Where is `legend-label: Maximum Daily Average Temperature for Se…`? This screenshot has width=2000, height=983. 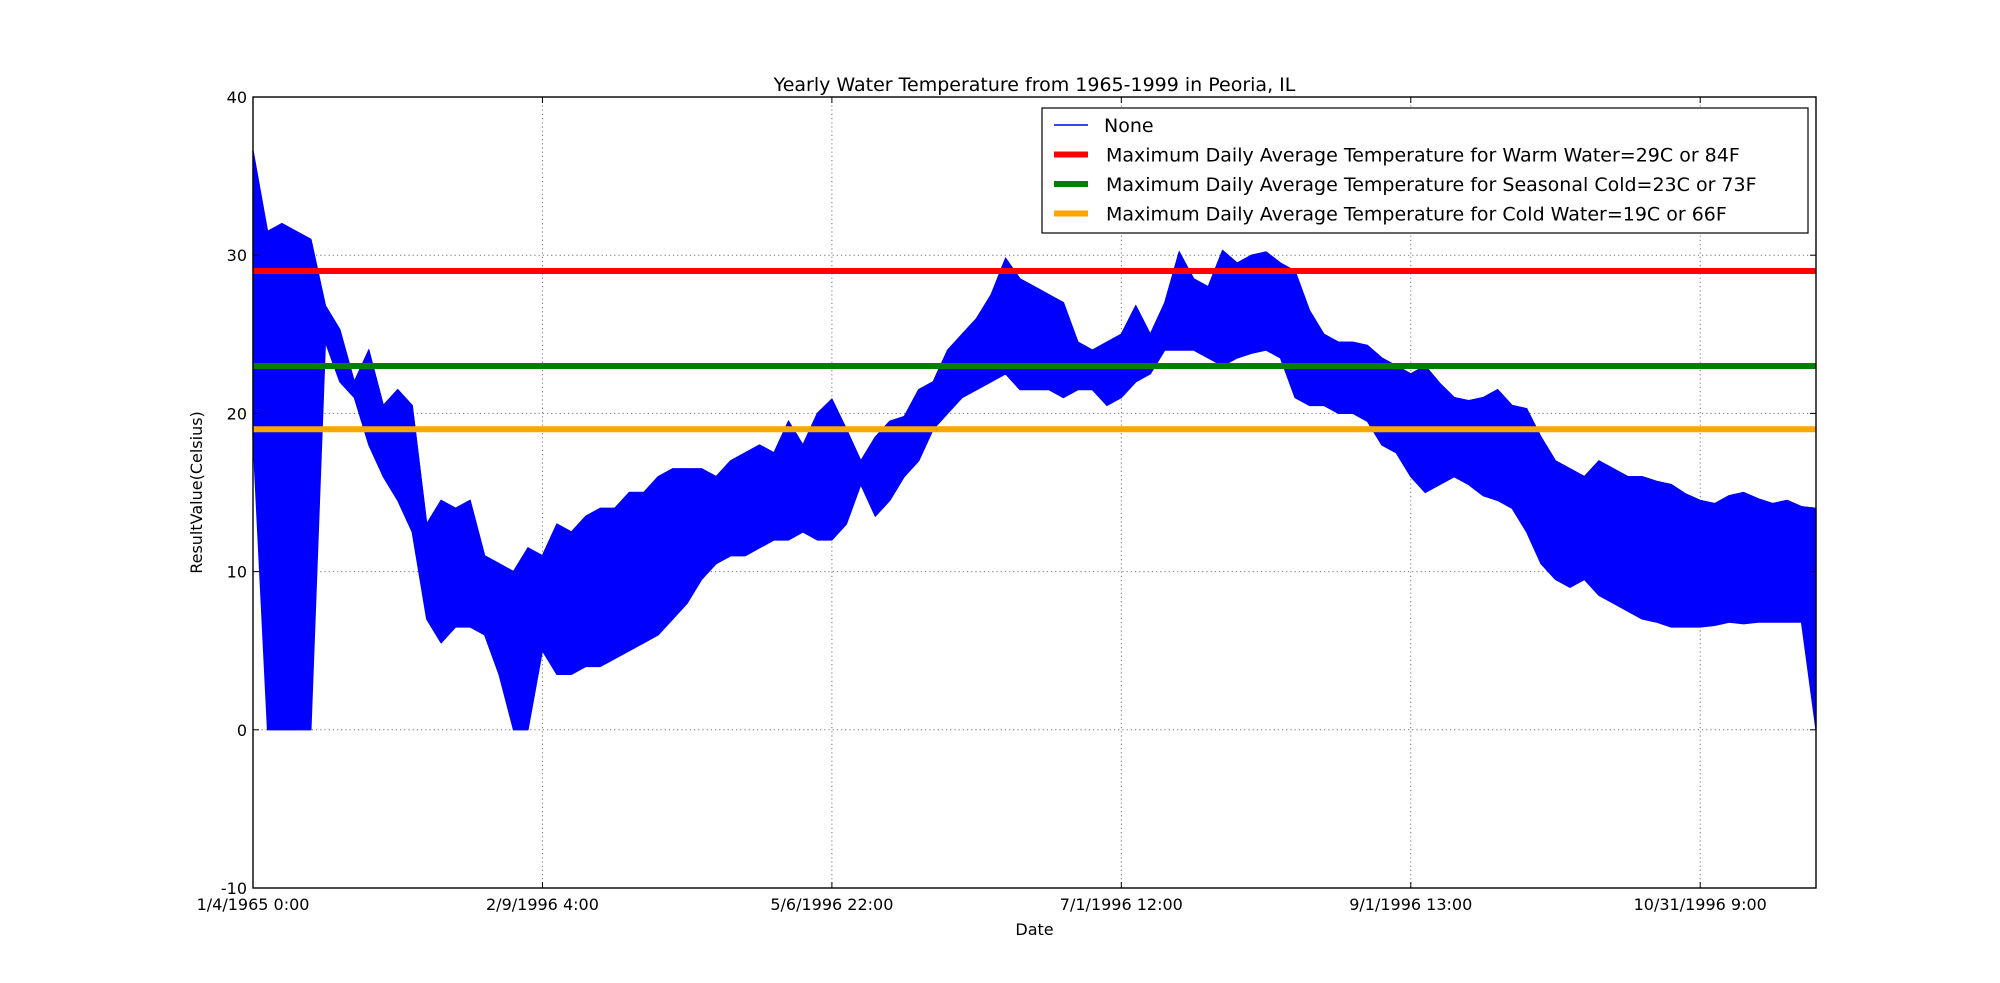
legend-label: Maximum Daily Average Temperature for Se… is located at coordinates (1431, 185).